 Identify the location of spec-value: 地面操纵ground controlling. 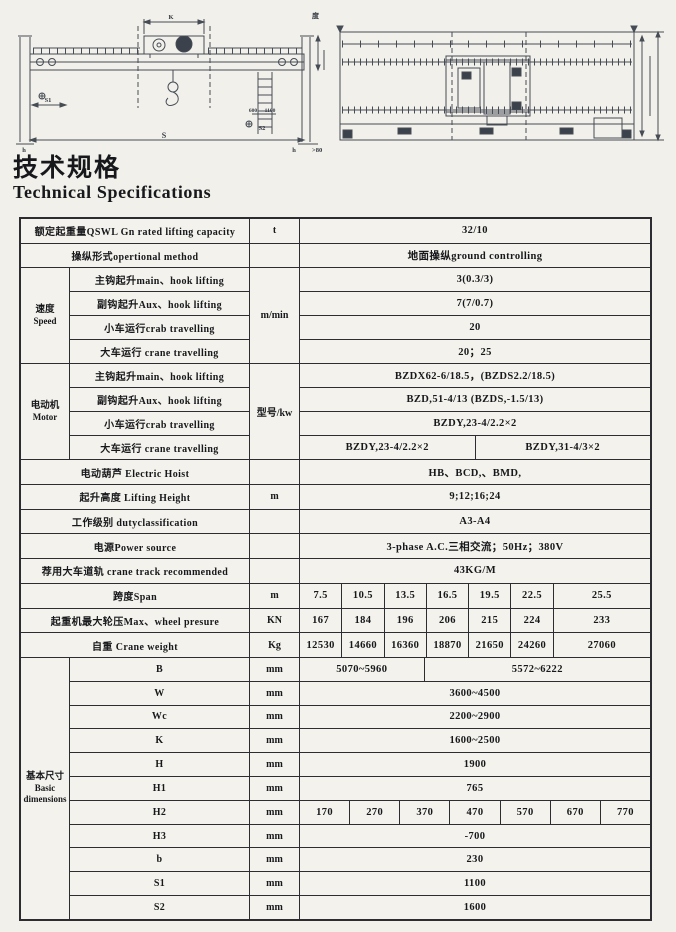
(475, 257).